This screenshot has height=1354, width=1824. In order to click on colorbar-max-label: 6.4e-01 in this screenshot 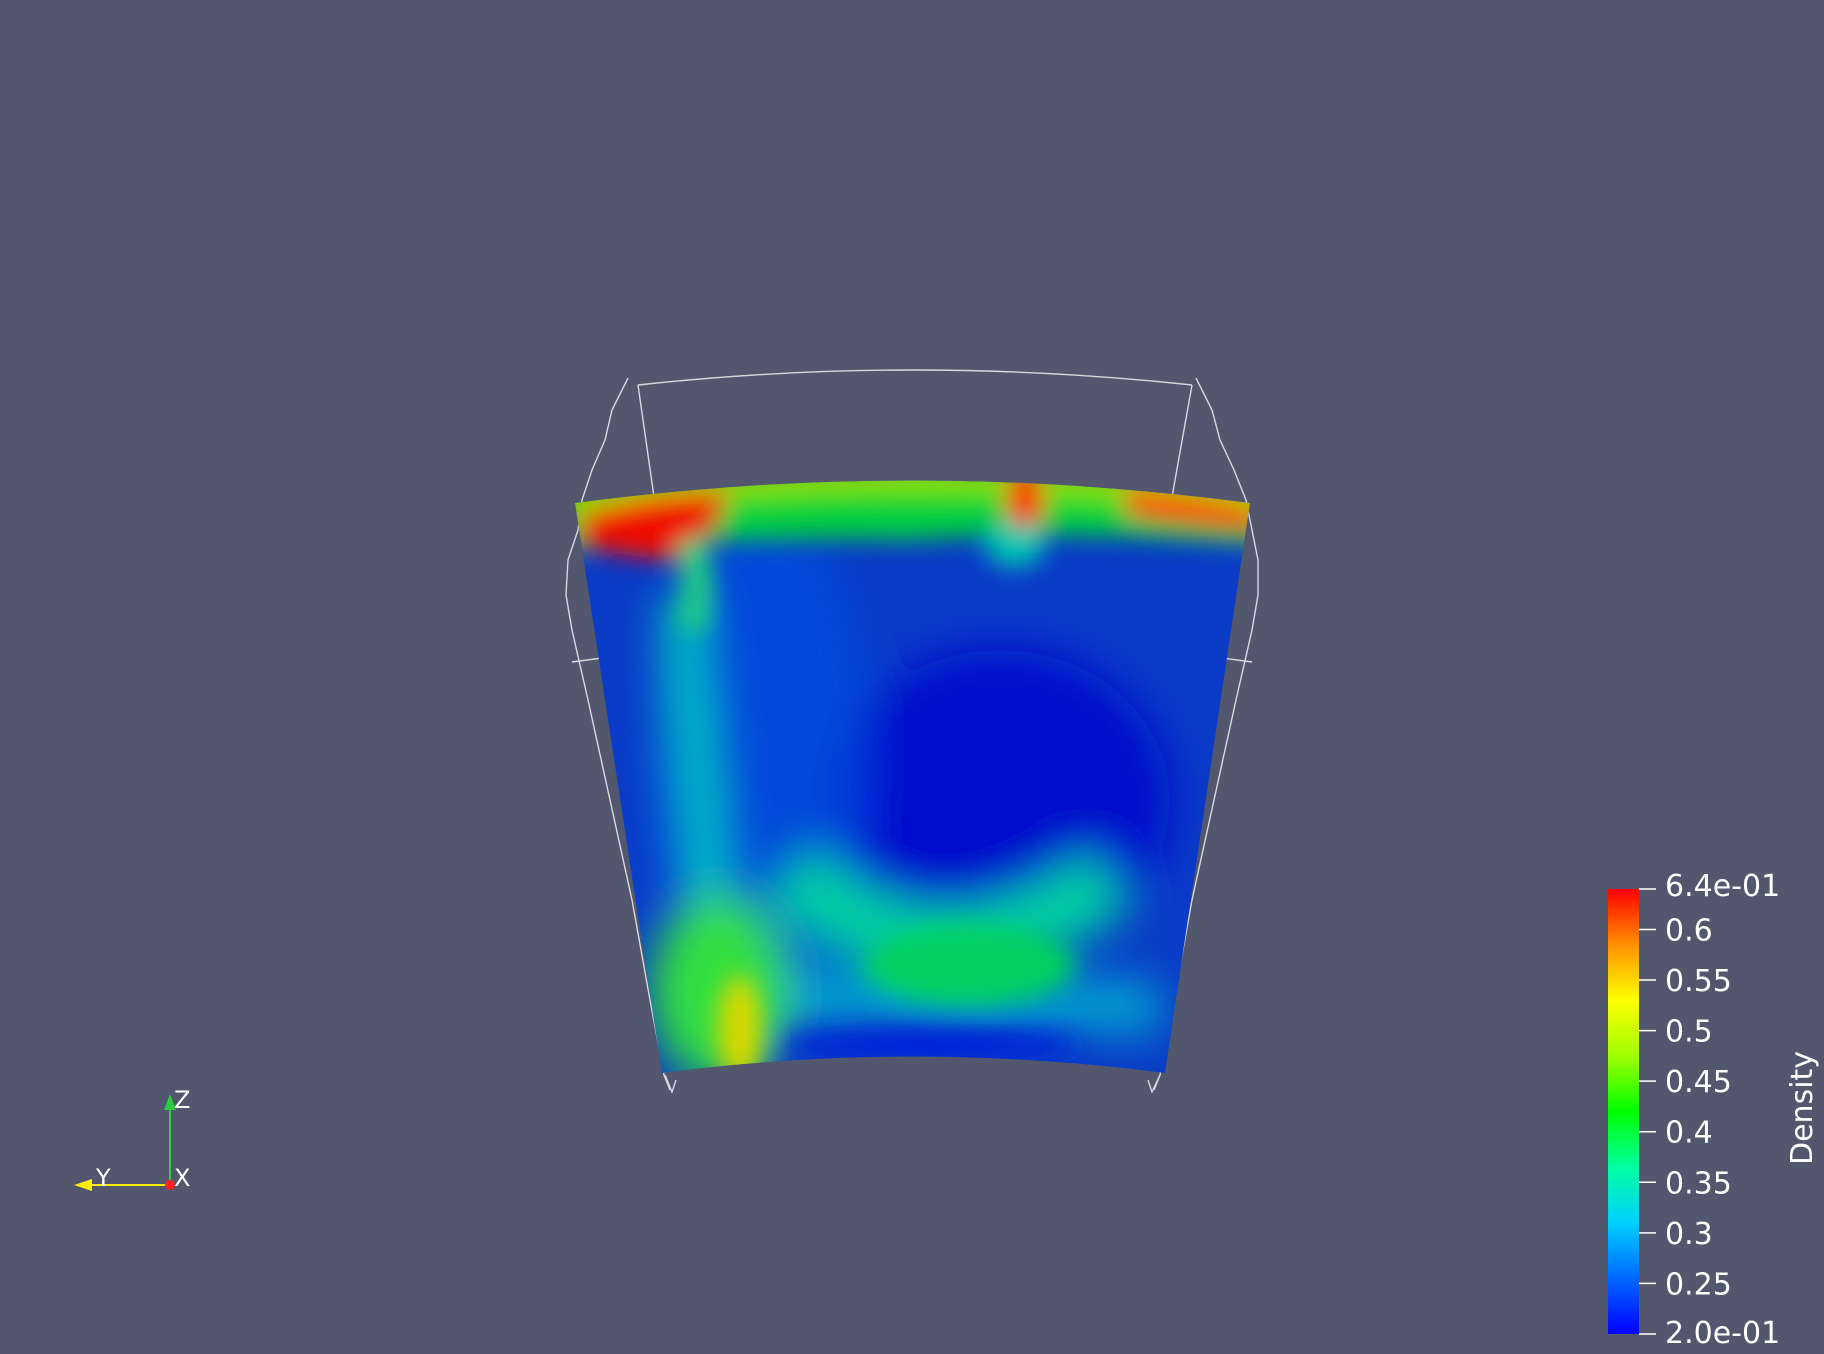, I will do `click(1722, 886)`.